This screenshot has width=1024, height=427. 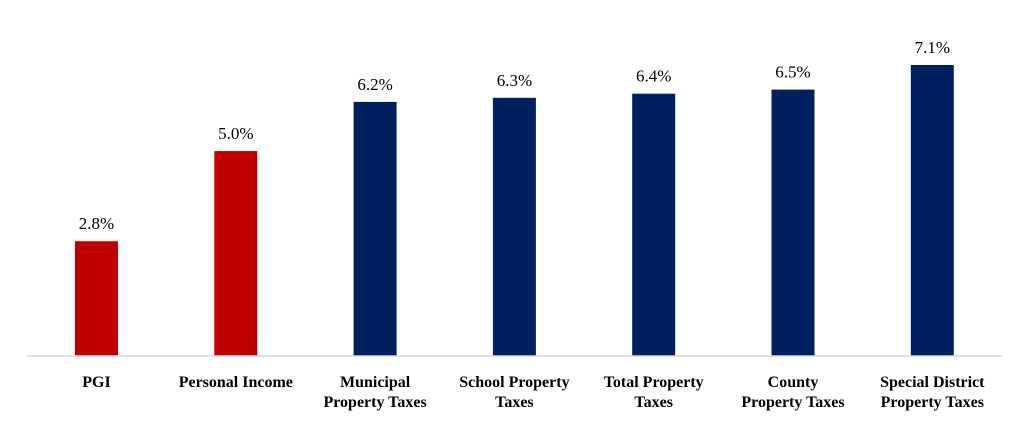 I want to click on bar-value-label: 6.3%, so click(x=514, y=80).